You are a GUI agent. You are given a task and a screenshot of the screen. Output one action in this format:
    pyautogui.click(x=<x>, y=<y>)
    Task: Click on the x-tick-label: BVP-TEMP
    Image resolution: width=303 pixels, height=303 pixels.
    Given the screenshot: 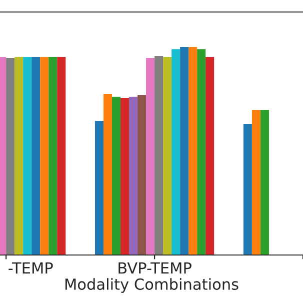 What is the action you would take?
    pyautogui.click(x=155, y=268)
    